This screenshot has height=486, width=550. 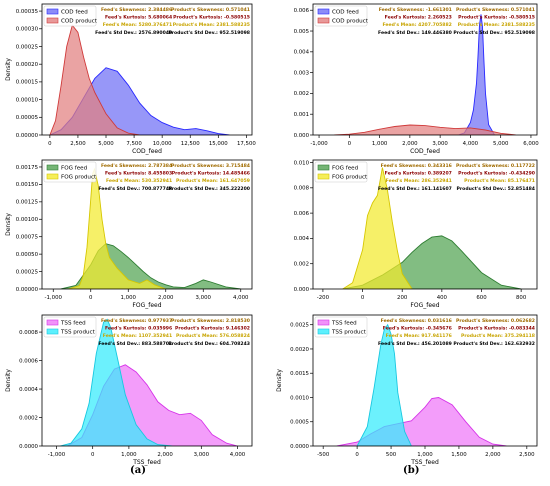 I want to click on cod_b-stat-product-skewness: Product's Skewness: 0.571041, so click(x=495, y=10).